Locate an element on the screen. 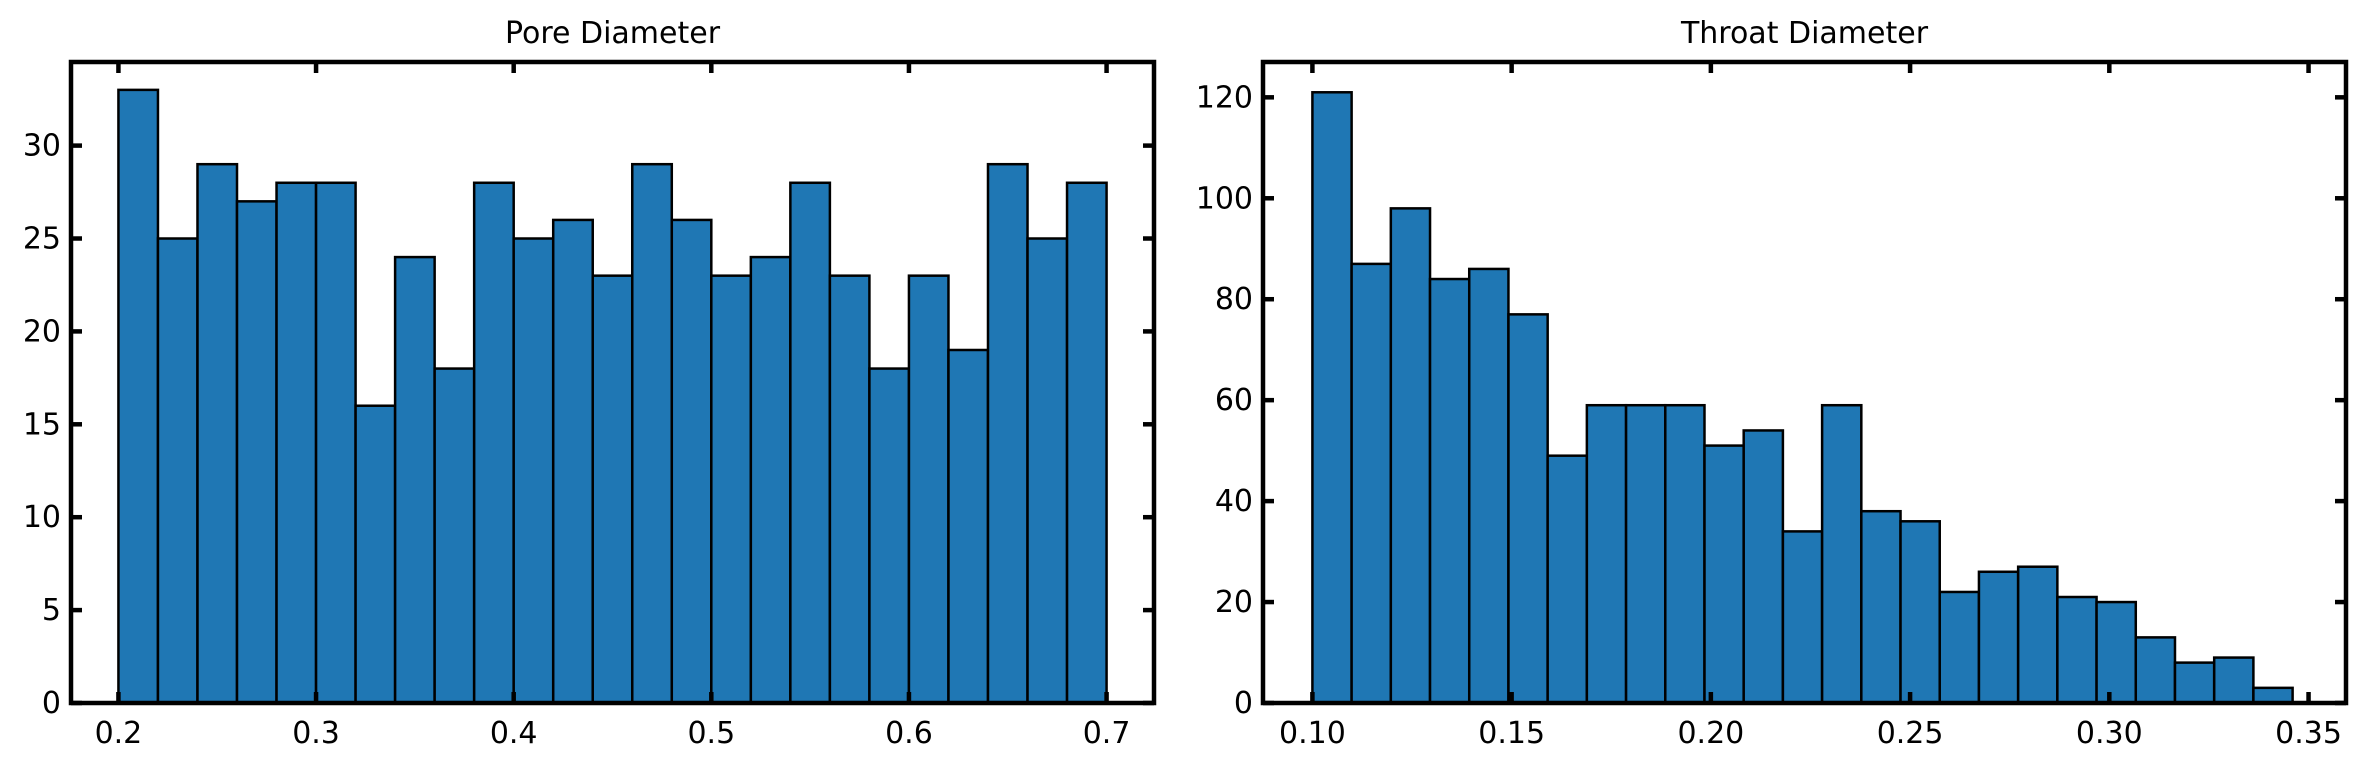 The width and height of the screenshot is (2367, 767). x-tick-label: 0.3 is located at coordinates (316, 733).